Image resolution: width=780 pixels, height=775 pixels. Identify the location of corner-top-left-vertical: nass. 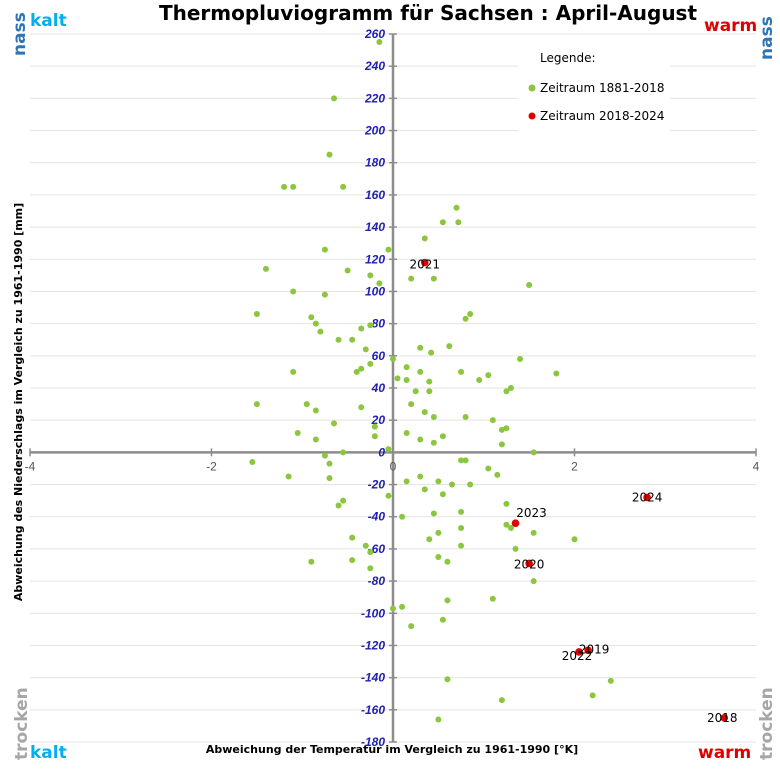
(20, 34).